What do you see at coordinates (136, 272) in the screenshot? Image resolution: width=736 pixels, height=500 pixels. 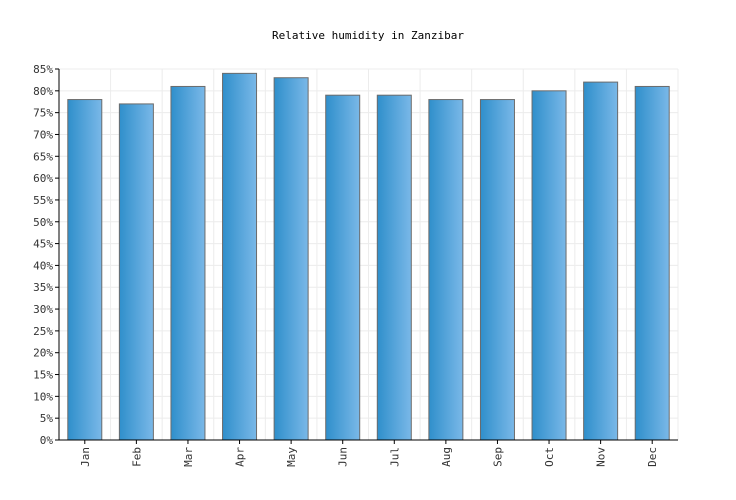 I see `bar-feb` at bounding box center [136, 272].